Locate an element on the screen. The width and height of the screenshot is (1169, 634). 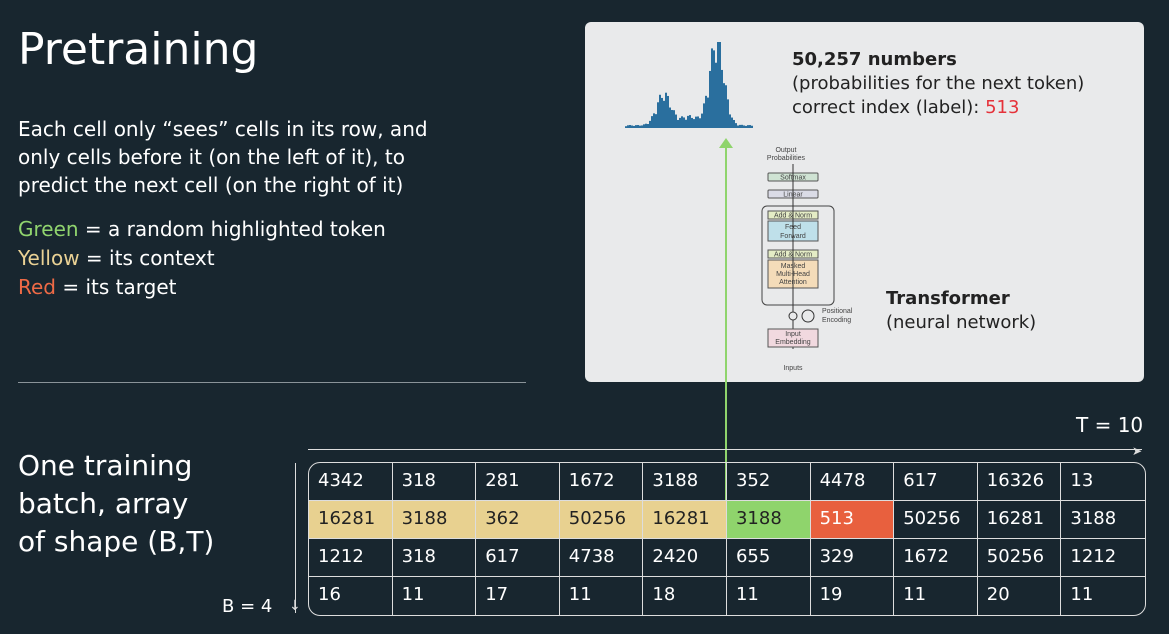
table-cell: 16326 is located at coordinates (1019, 482).